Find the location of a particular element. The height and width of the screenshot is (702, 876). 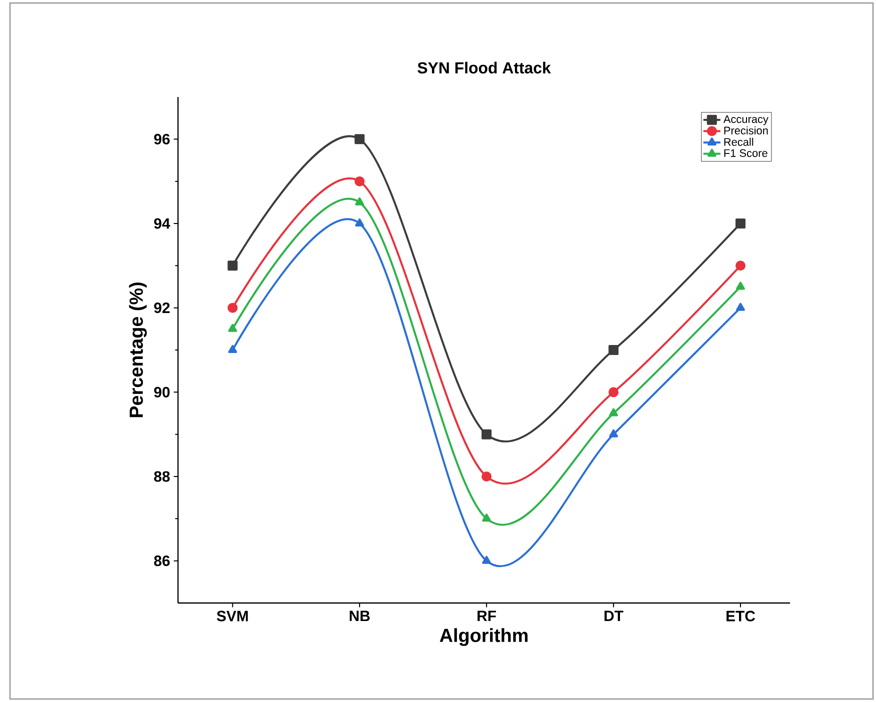

x-tick-label: NB is located at coordinates (360, 616).